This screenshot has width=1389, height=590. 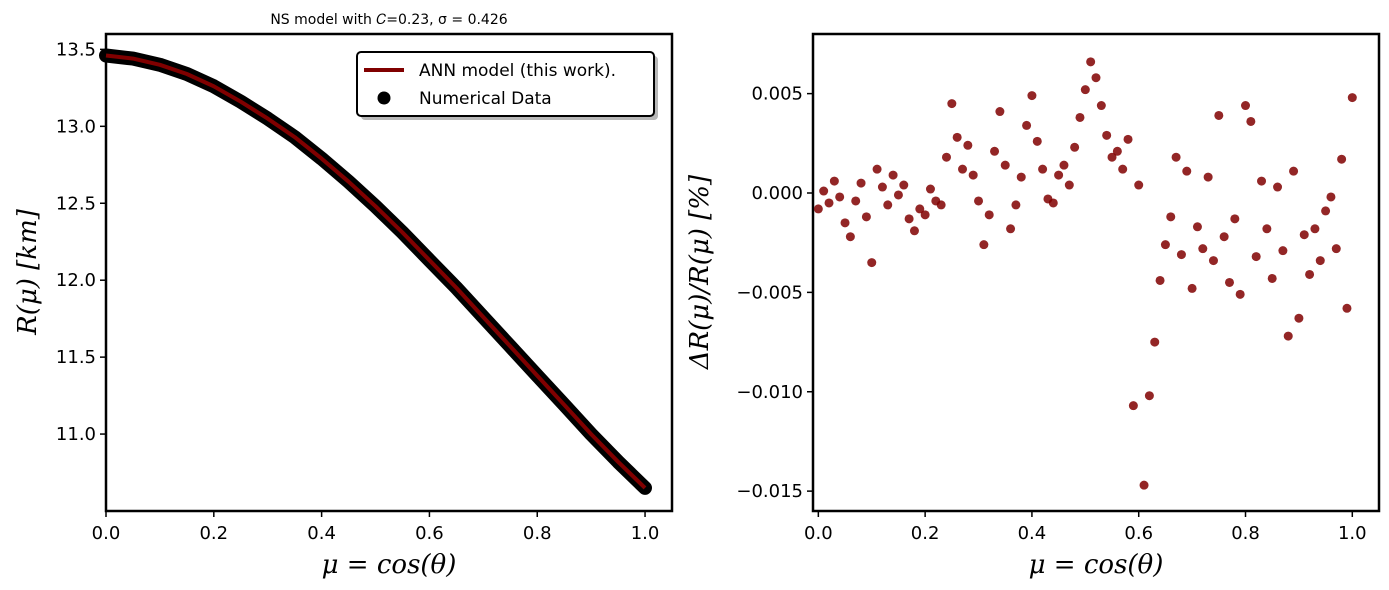 What do you see at coordinates (818, 533) in the screenshot?
I see `x-tick-label: 0.0` at bounding box center [818, 533].